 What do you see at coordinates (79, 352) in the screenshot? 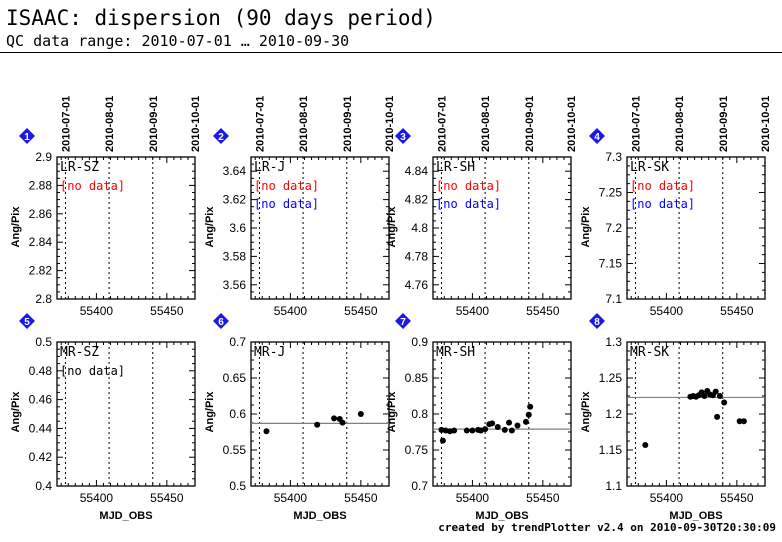
I see `panel-5-label: MR-SZ` at bounding box center [79, 352].